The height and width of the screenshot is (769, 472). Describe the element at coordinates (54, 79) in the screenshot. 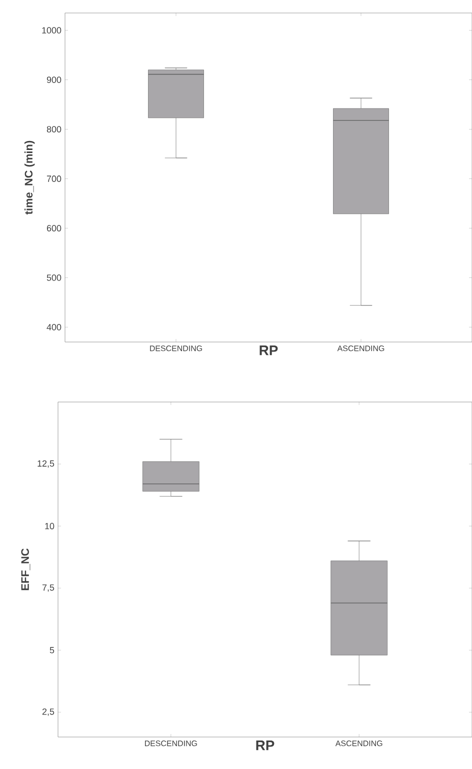

I see `y-tick-label: 900` at that location.